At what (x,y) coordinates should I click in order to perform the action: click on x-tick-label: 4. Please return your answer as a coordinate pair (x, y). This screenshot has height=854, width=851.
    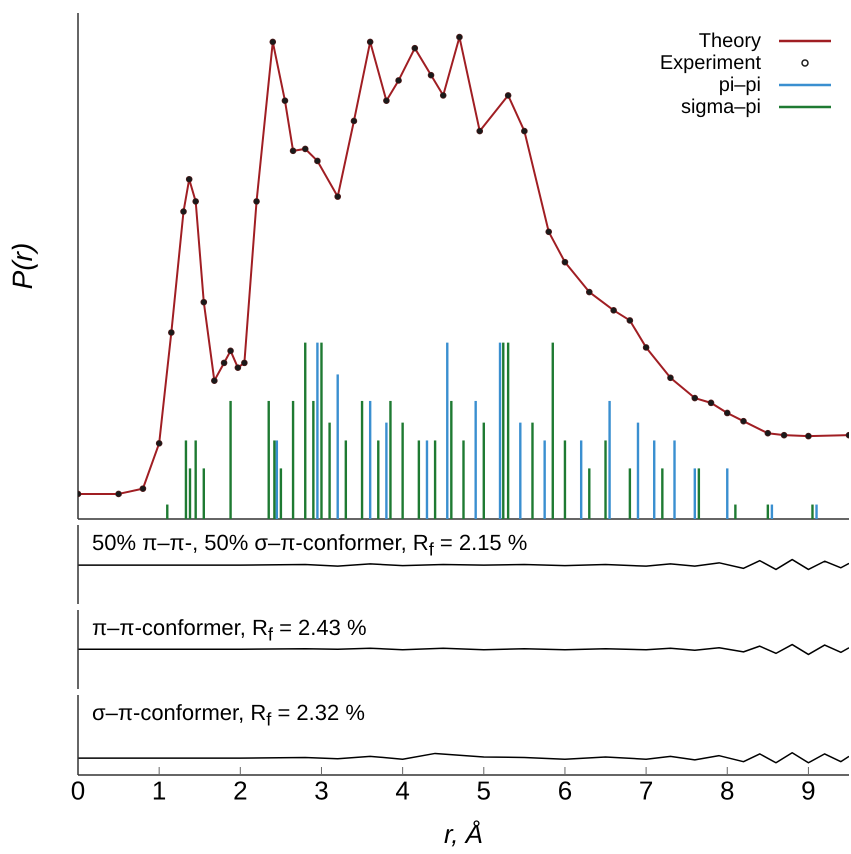
    Looking at the image, I should click on (402, 790).